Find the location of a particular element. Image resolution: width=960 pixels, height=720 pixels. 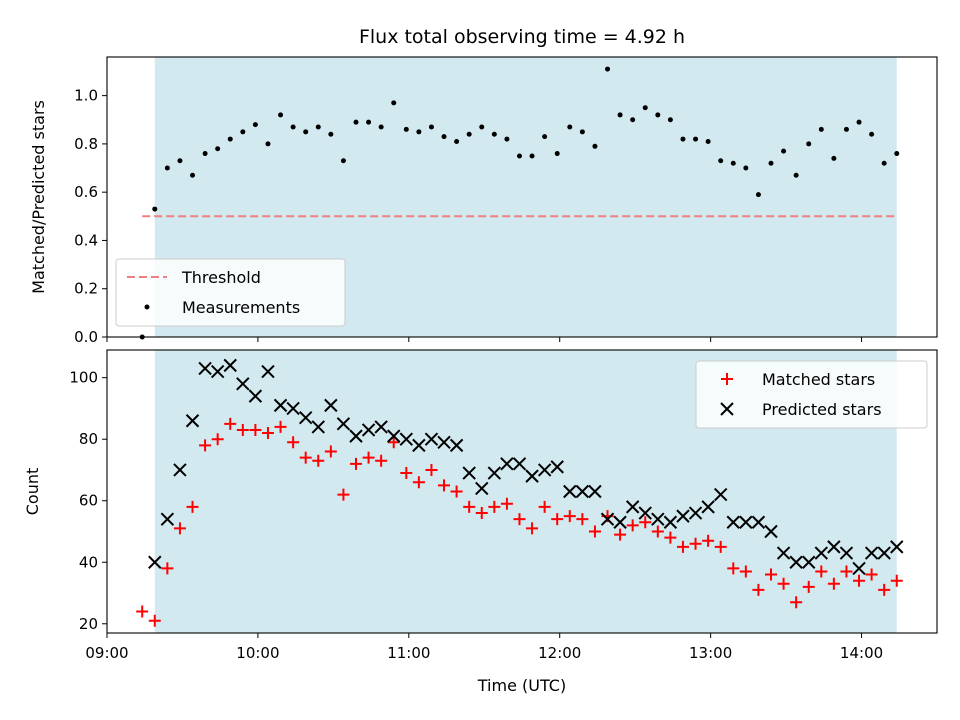

ratio-y-tick-label: 0.6 is located at coordinates (86, 192).